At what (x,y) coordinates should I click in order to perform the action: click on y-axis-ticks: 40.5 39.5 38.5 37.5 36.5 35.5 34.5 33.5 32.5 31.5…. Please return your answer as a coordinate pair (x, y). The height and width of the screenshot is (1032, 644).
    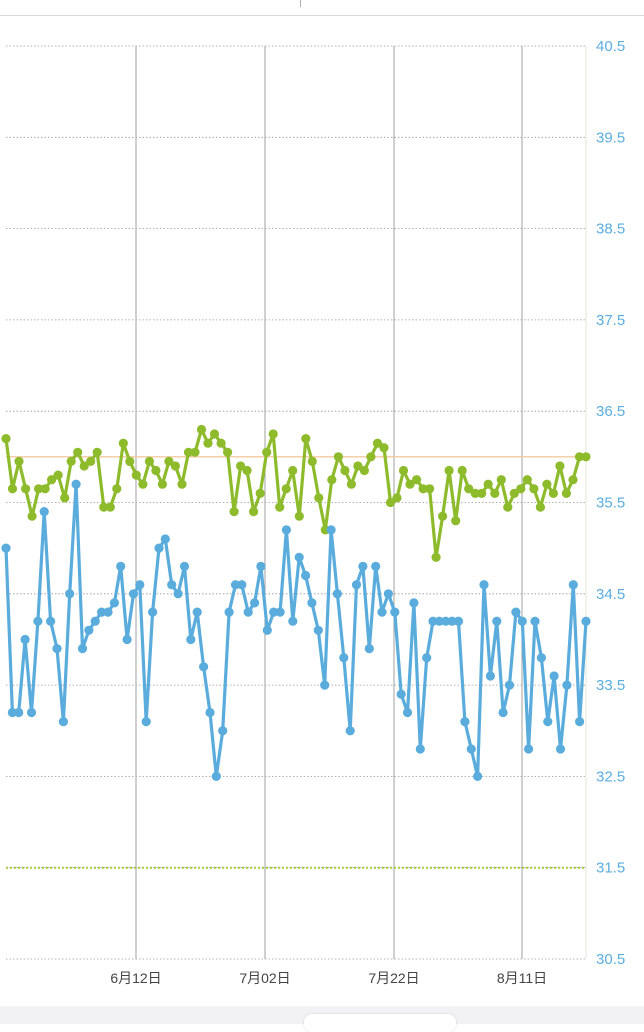
    Looking at the image, I should click on (610, 503).